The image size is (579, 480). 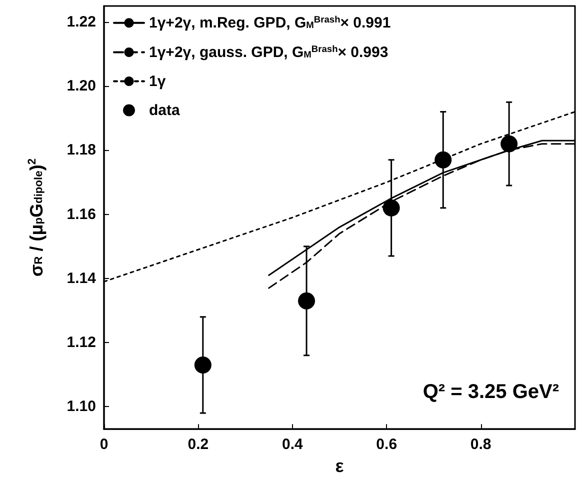 I want to click on y-tick-label: 1.16, so click(x=81, y=214).